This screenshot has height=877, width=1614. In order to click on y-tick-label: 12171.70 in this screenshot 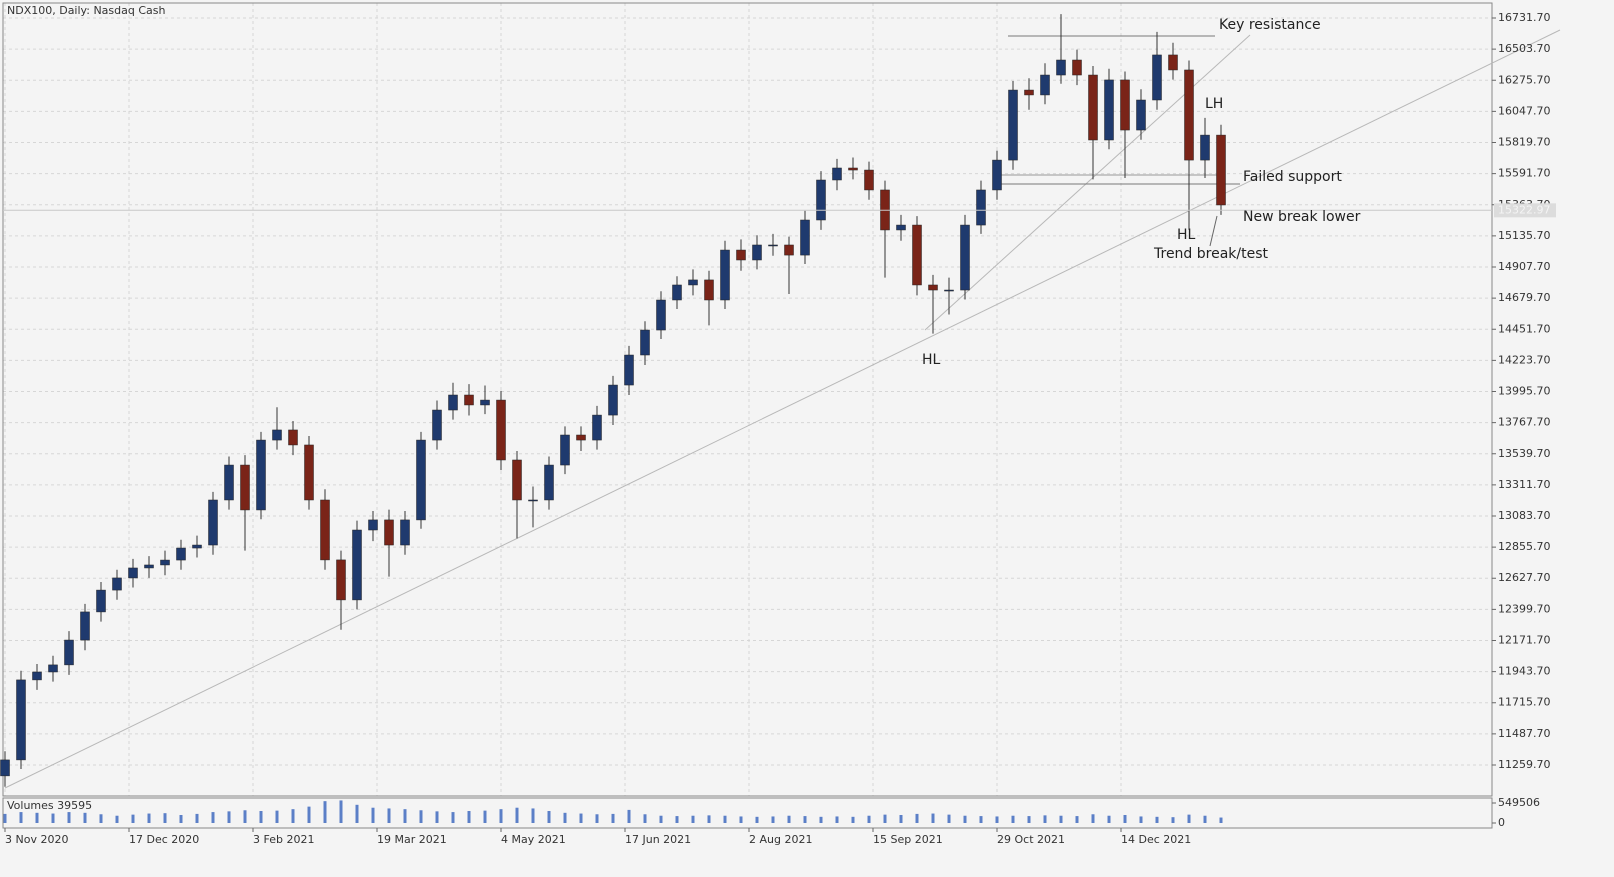, I will do `click(1524, 639)`.